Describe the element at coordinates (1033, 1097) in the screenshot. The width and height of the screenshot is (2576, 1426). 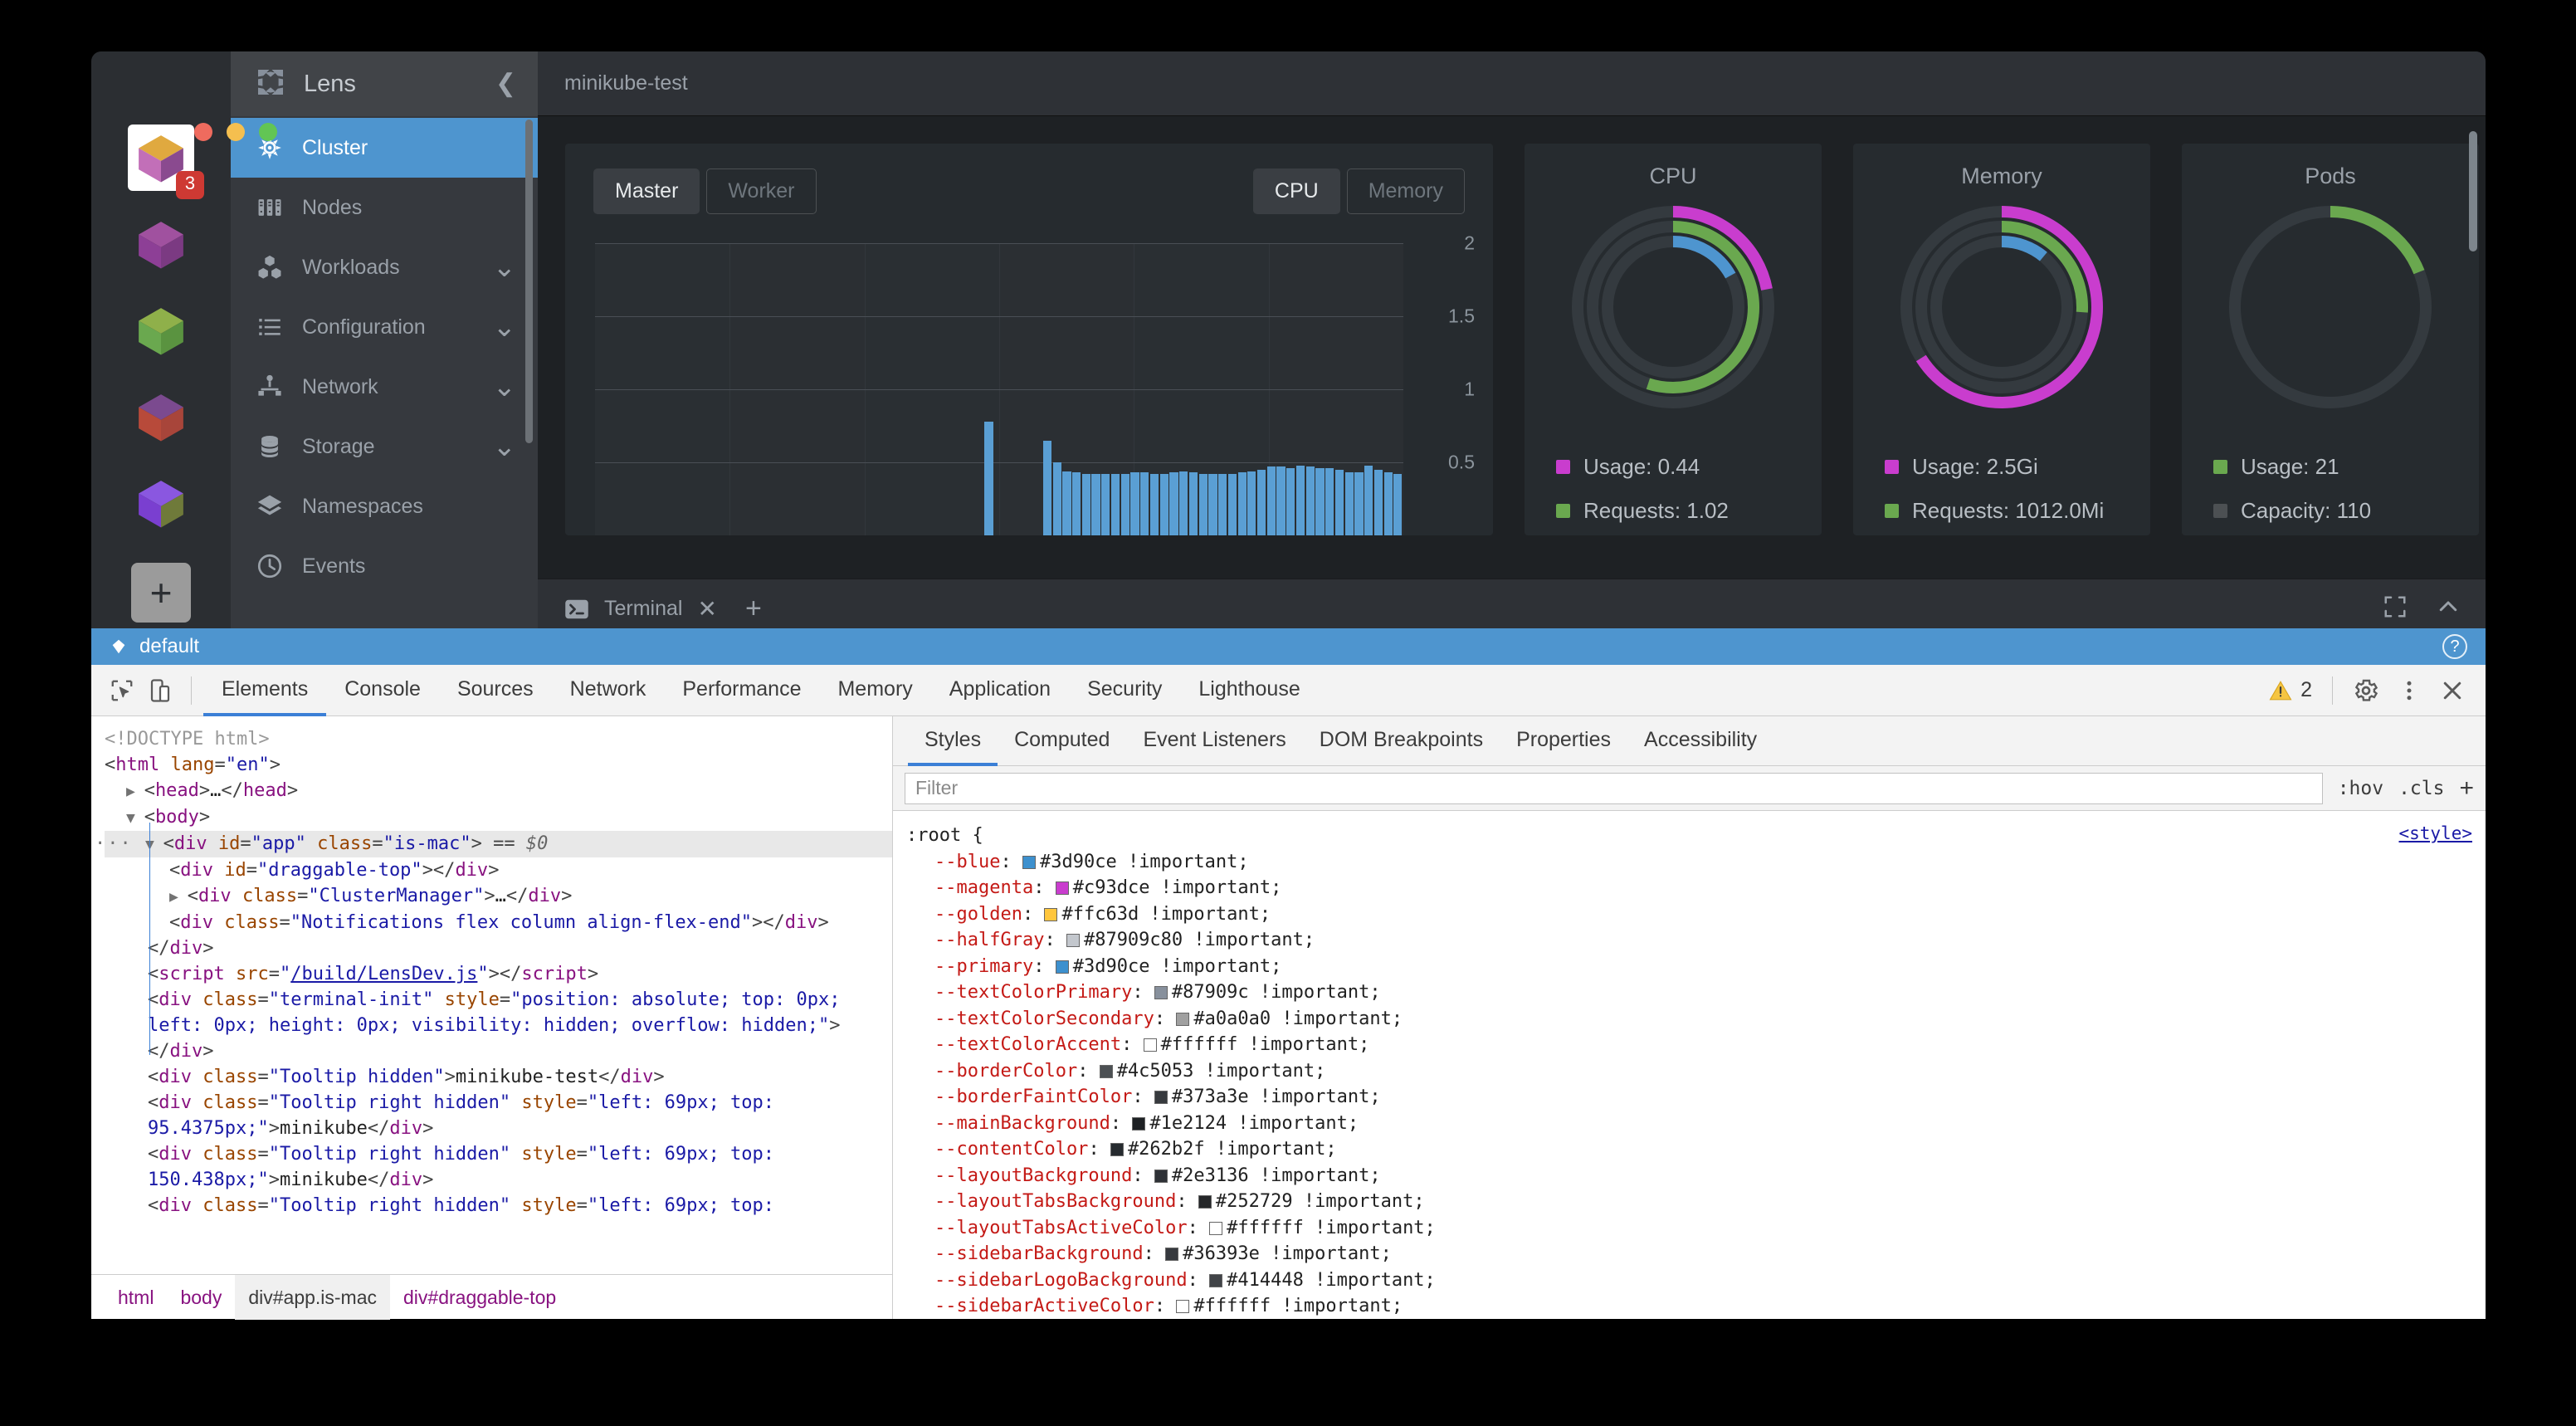
I see `css-property: --borderFaintColor` at that location.